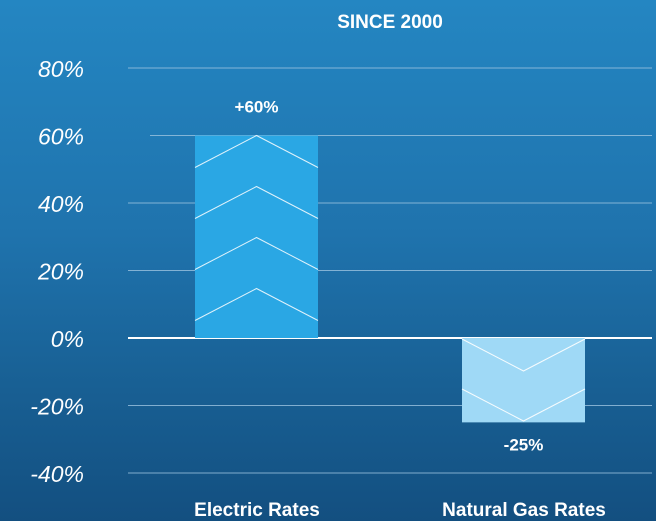 The height and width of the screenshot is (521, 656). Describe the element at coordinates (60, 272) in the screenshot. I see `y-tick-label: 20%` at that location.